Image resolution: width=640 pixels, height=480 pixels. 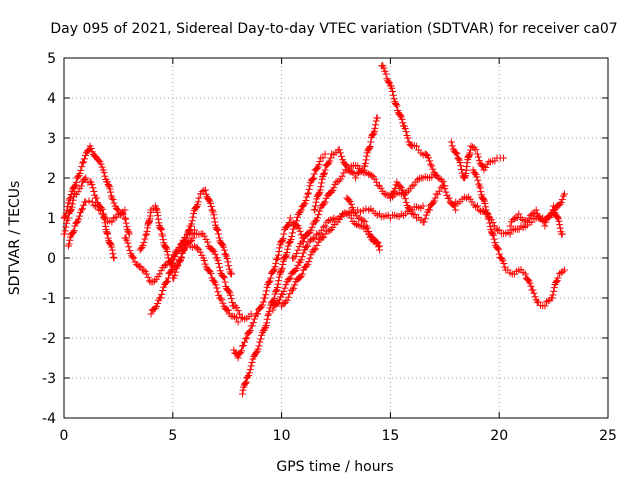 What do you see at coordinates (390, 436) in the screenshot?
I see `x-tick-label: 15` at bounding box center [390, 436].